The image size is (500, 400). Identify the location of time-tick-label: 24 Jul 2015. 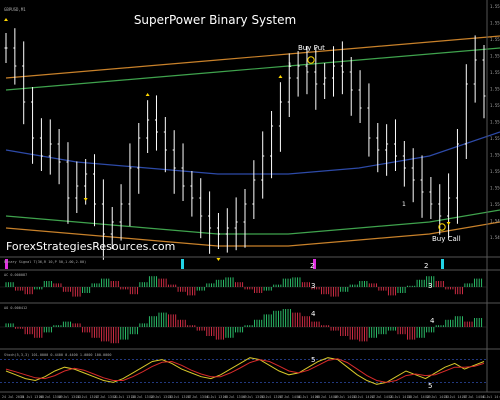
(13, 397).